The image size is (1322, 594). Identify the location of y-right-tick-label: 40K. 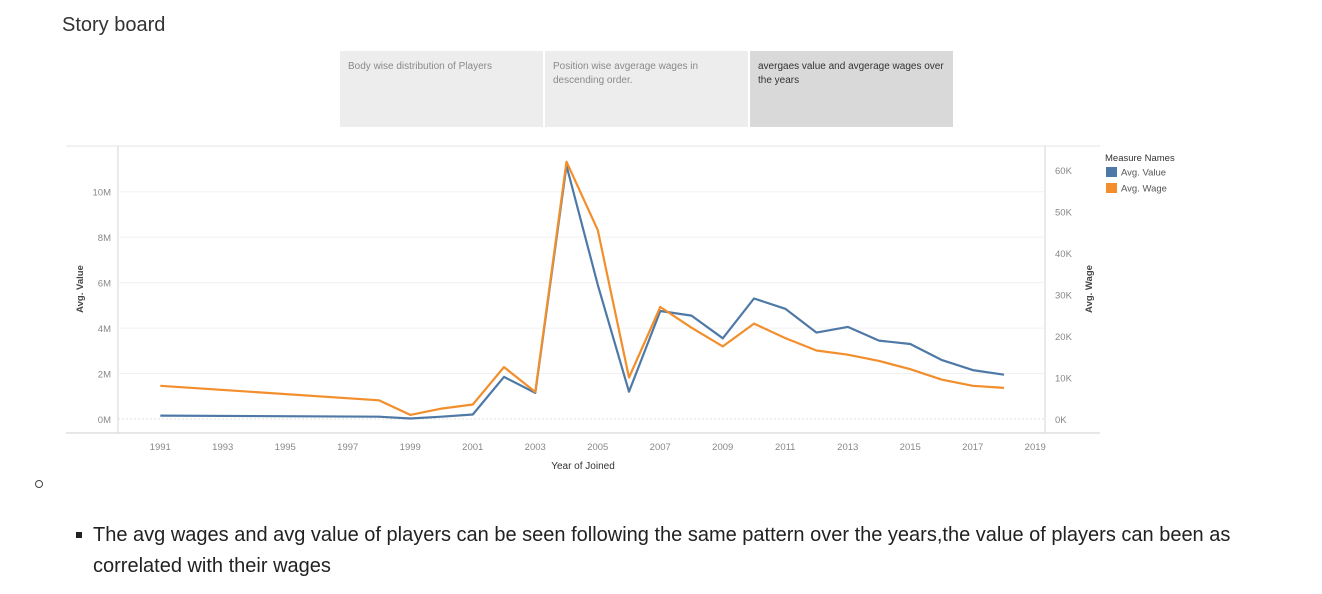
(1064, 254).